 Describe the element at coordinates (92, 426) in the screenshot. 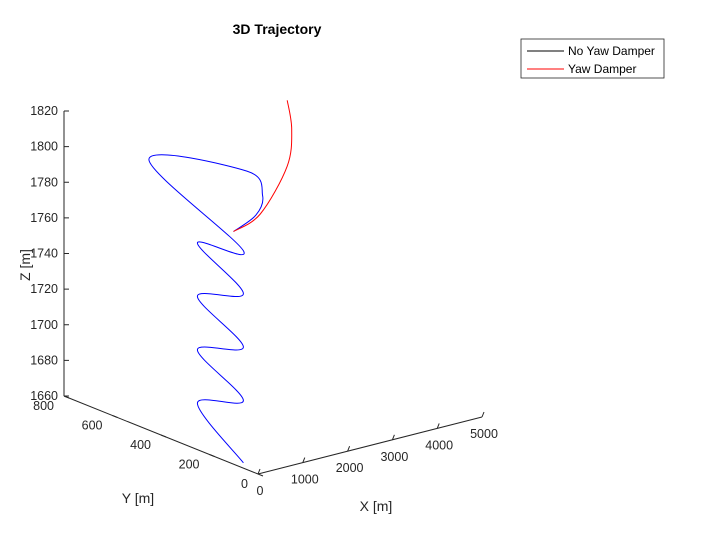

I see `y-tick-label: 600` at that location.